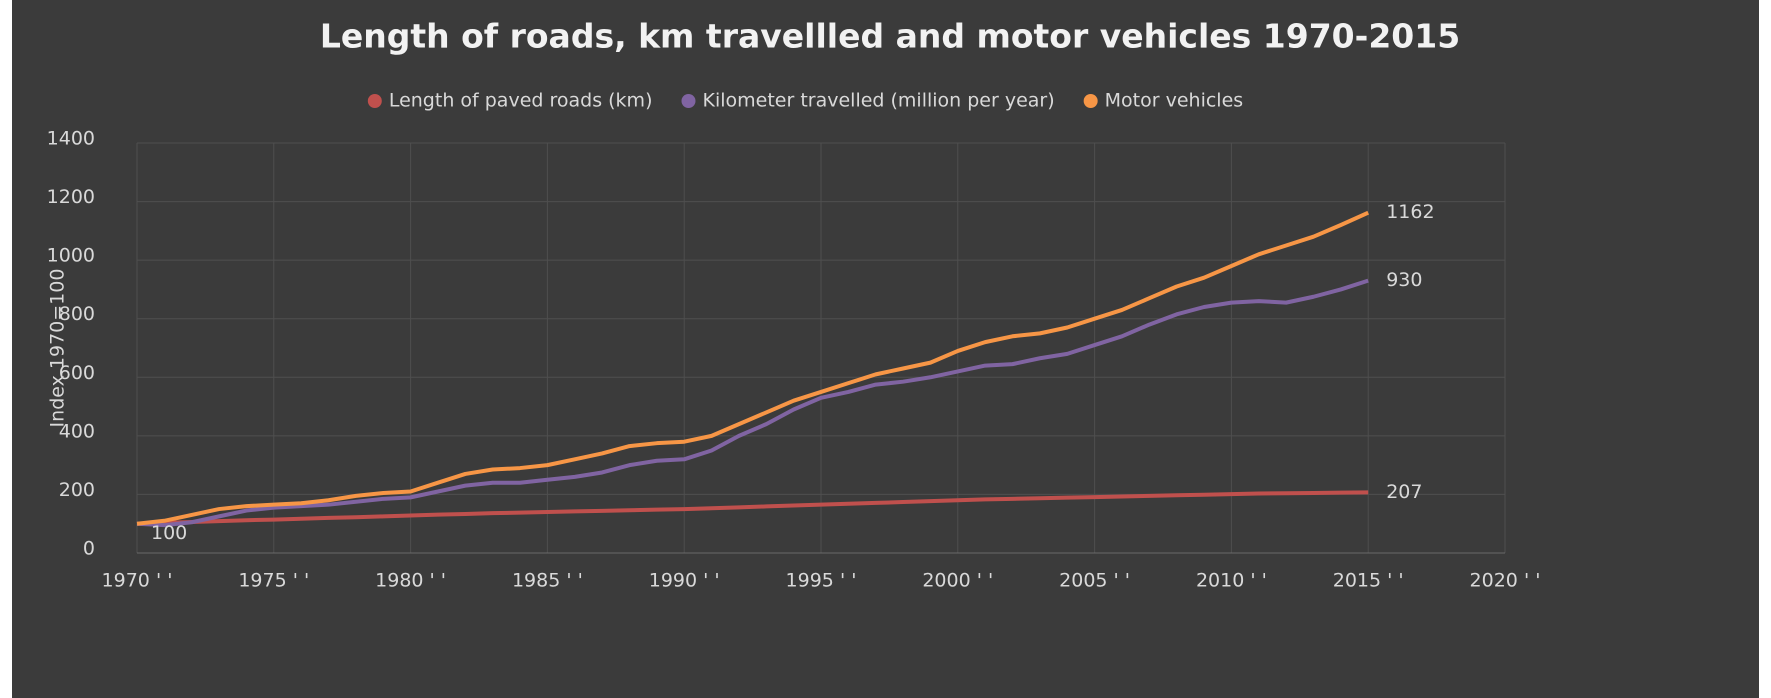 This screenshot has width=1771, height=698. What do you see at coordinates (1368, 581) in the screenshot?
I see `x-tick-label: 2015 ' '` at bounding box center [1368, 581].